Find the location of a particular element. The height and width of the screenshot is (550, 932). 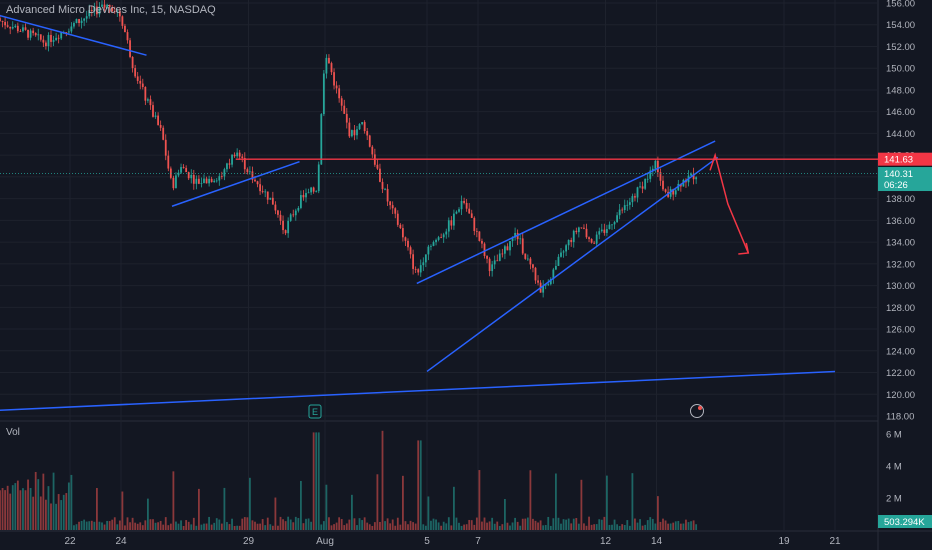

time-tick-label: 29 is located at coordinates (249, 541).